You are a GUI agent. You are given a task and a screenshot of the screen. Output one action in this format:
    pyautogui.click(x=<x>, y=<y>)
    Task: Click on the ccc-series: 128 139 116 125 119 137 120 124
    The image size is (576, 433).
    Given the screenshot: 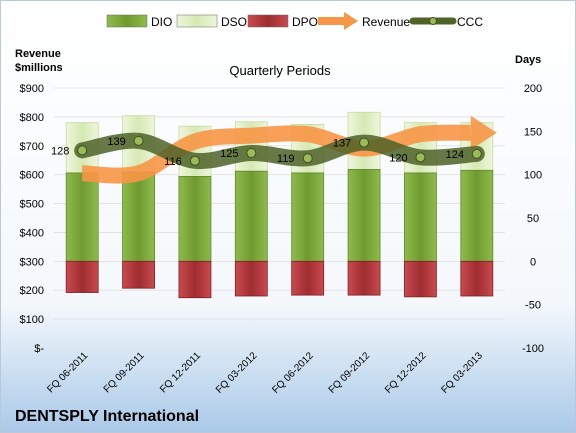 What is the action you would take?
    pyautogui.click(x=268, y=151)
    